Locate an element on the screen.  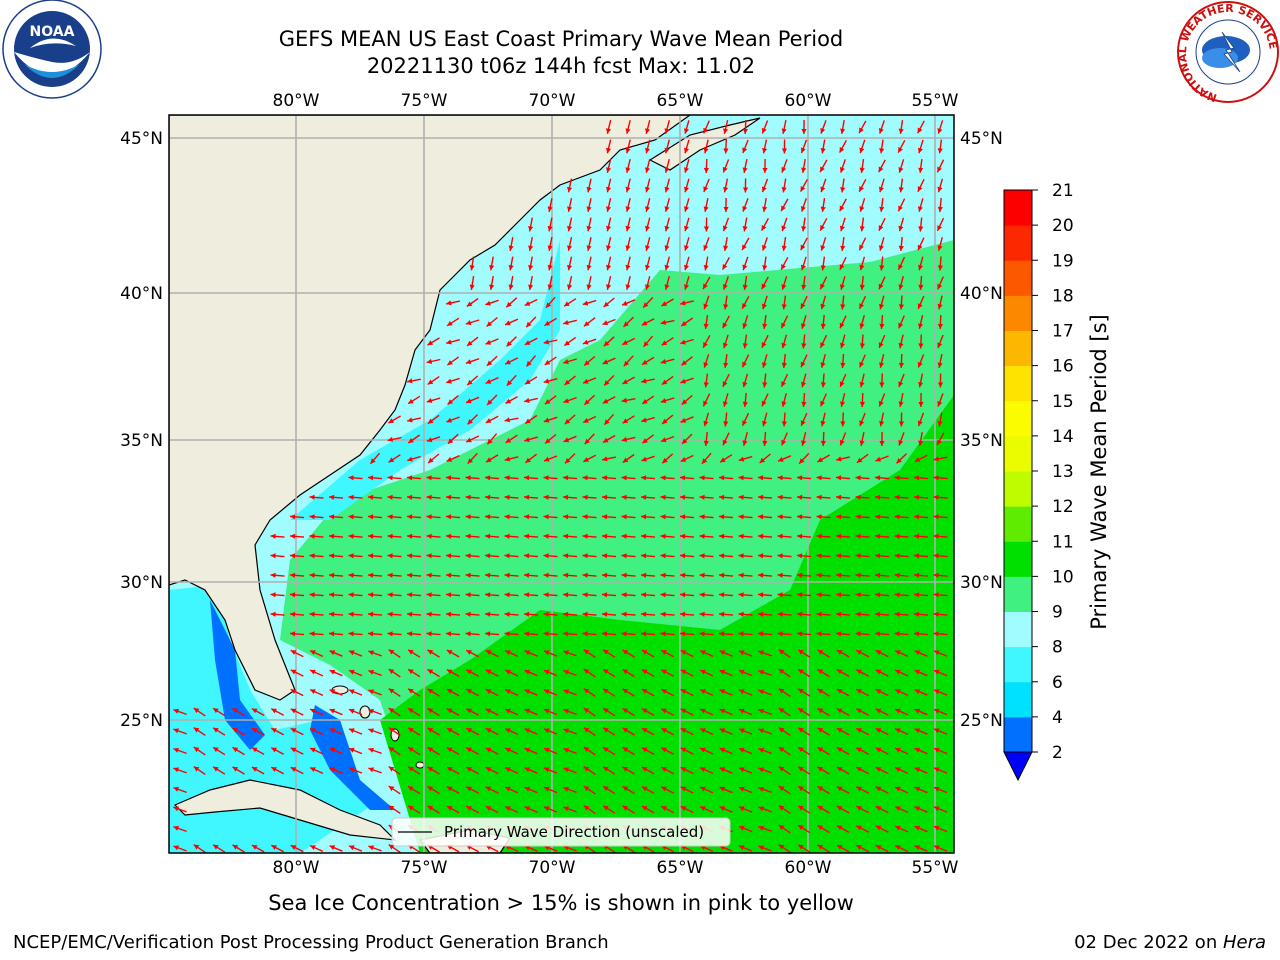
lon-label-bottom-70: 70°W is located at coordinates (552, 868).